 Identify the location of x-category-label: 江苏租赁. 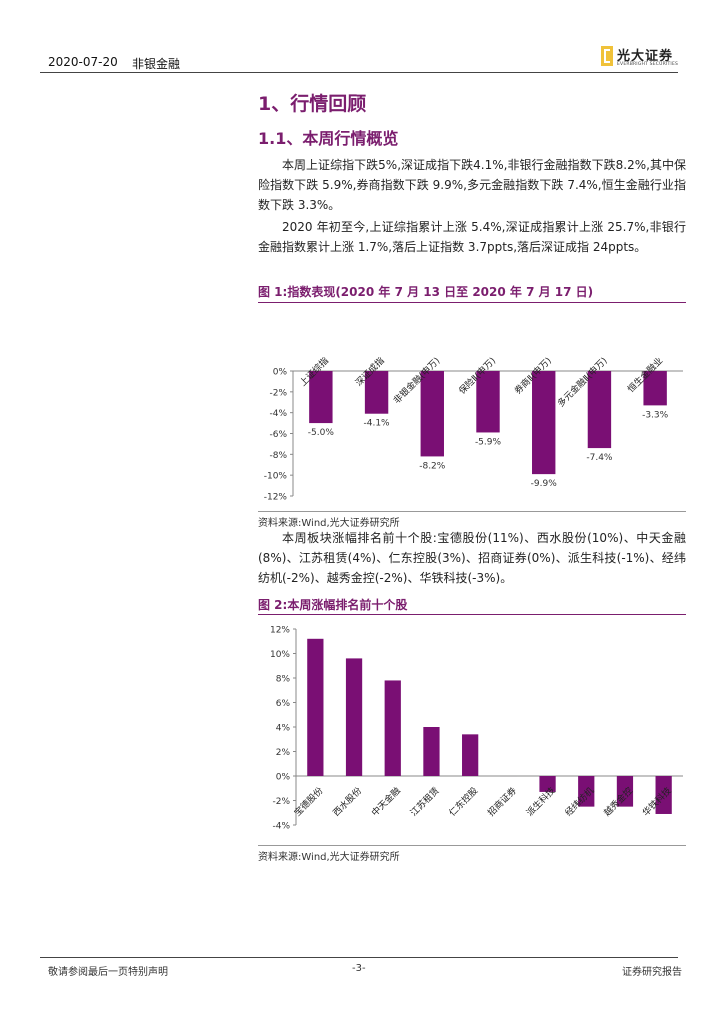
(425, 802).